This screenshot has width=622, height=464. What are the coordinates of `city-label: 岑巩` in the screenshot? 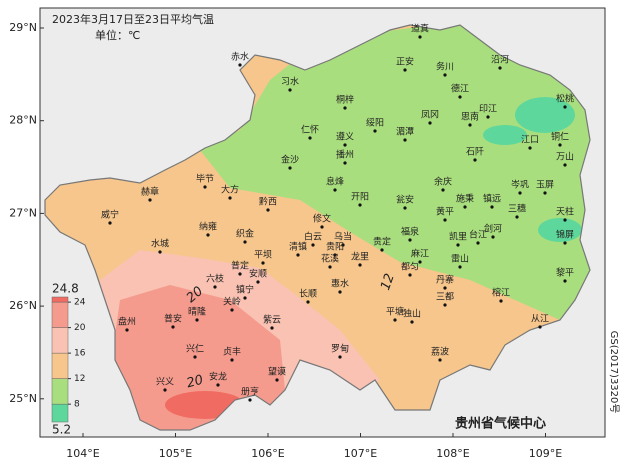 It's located at (520, 185).